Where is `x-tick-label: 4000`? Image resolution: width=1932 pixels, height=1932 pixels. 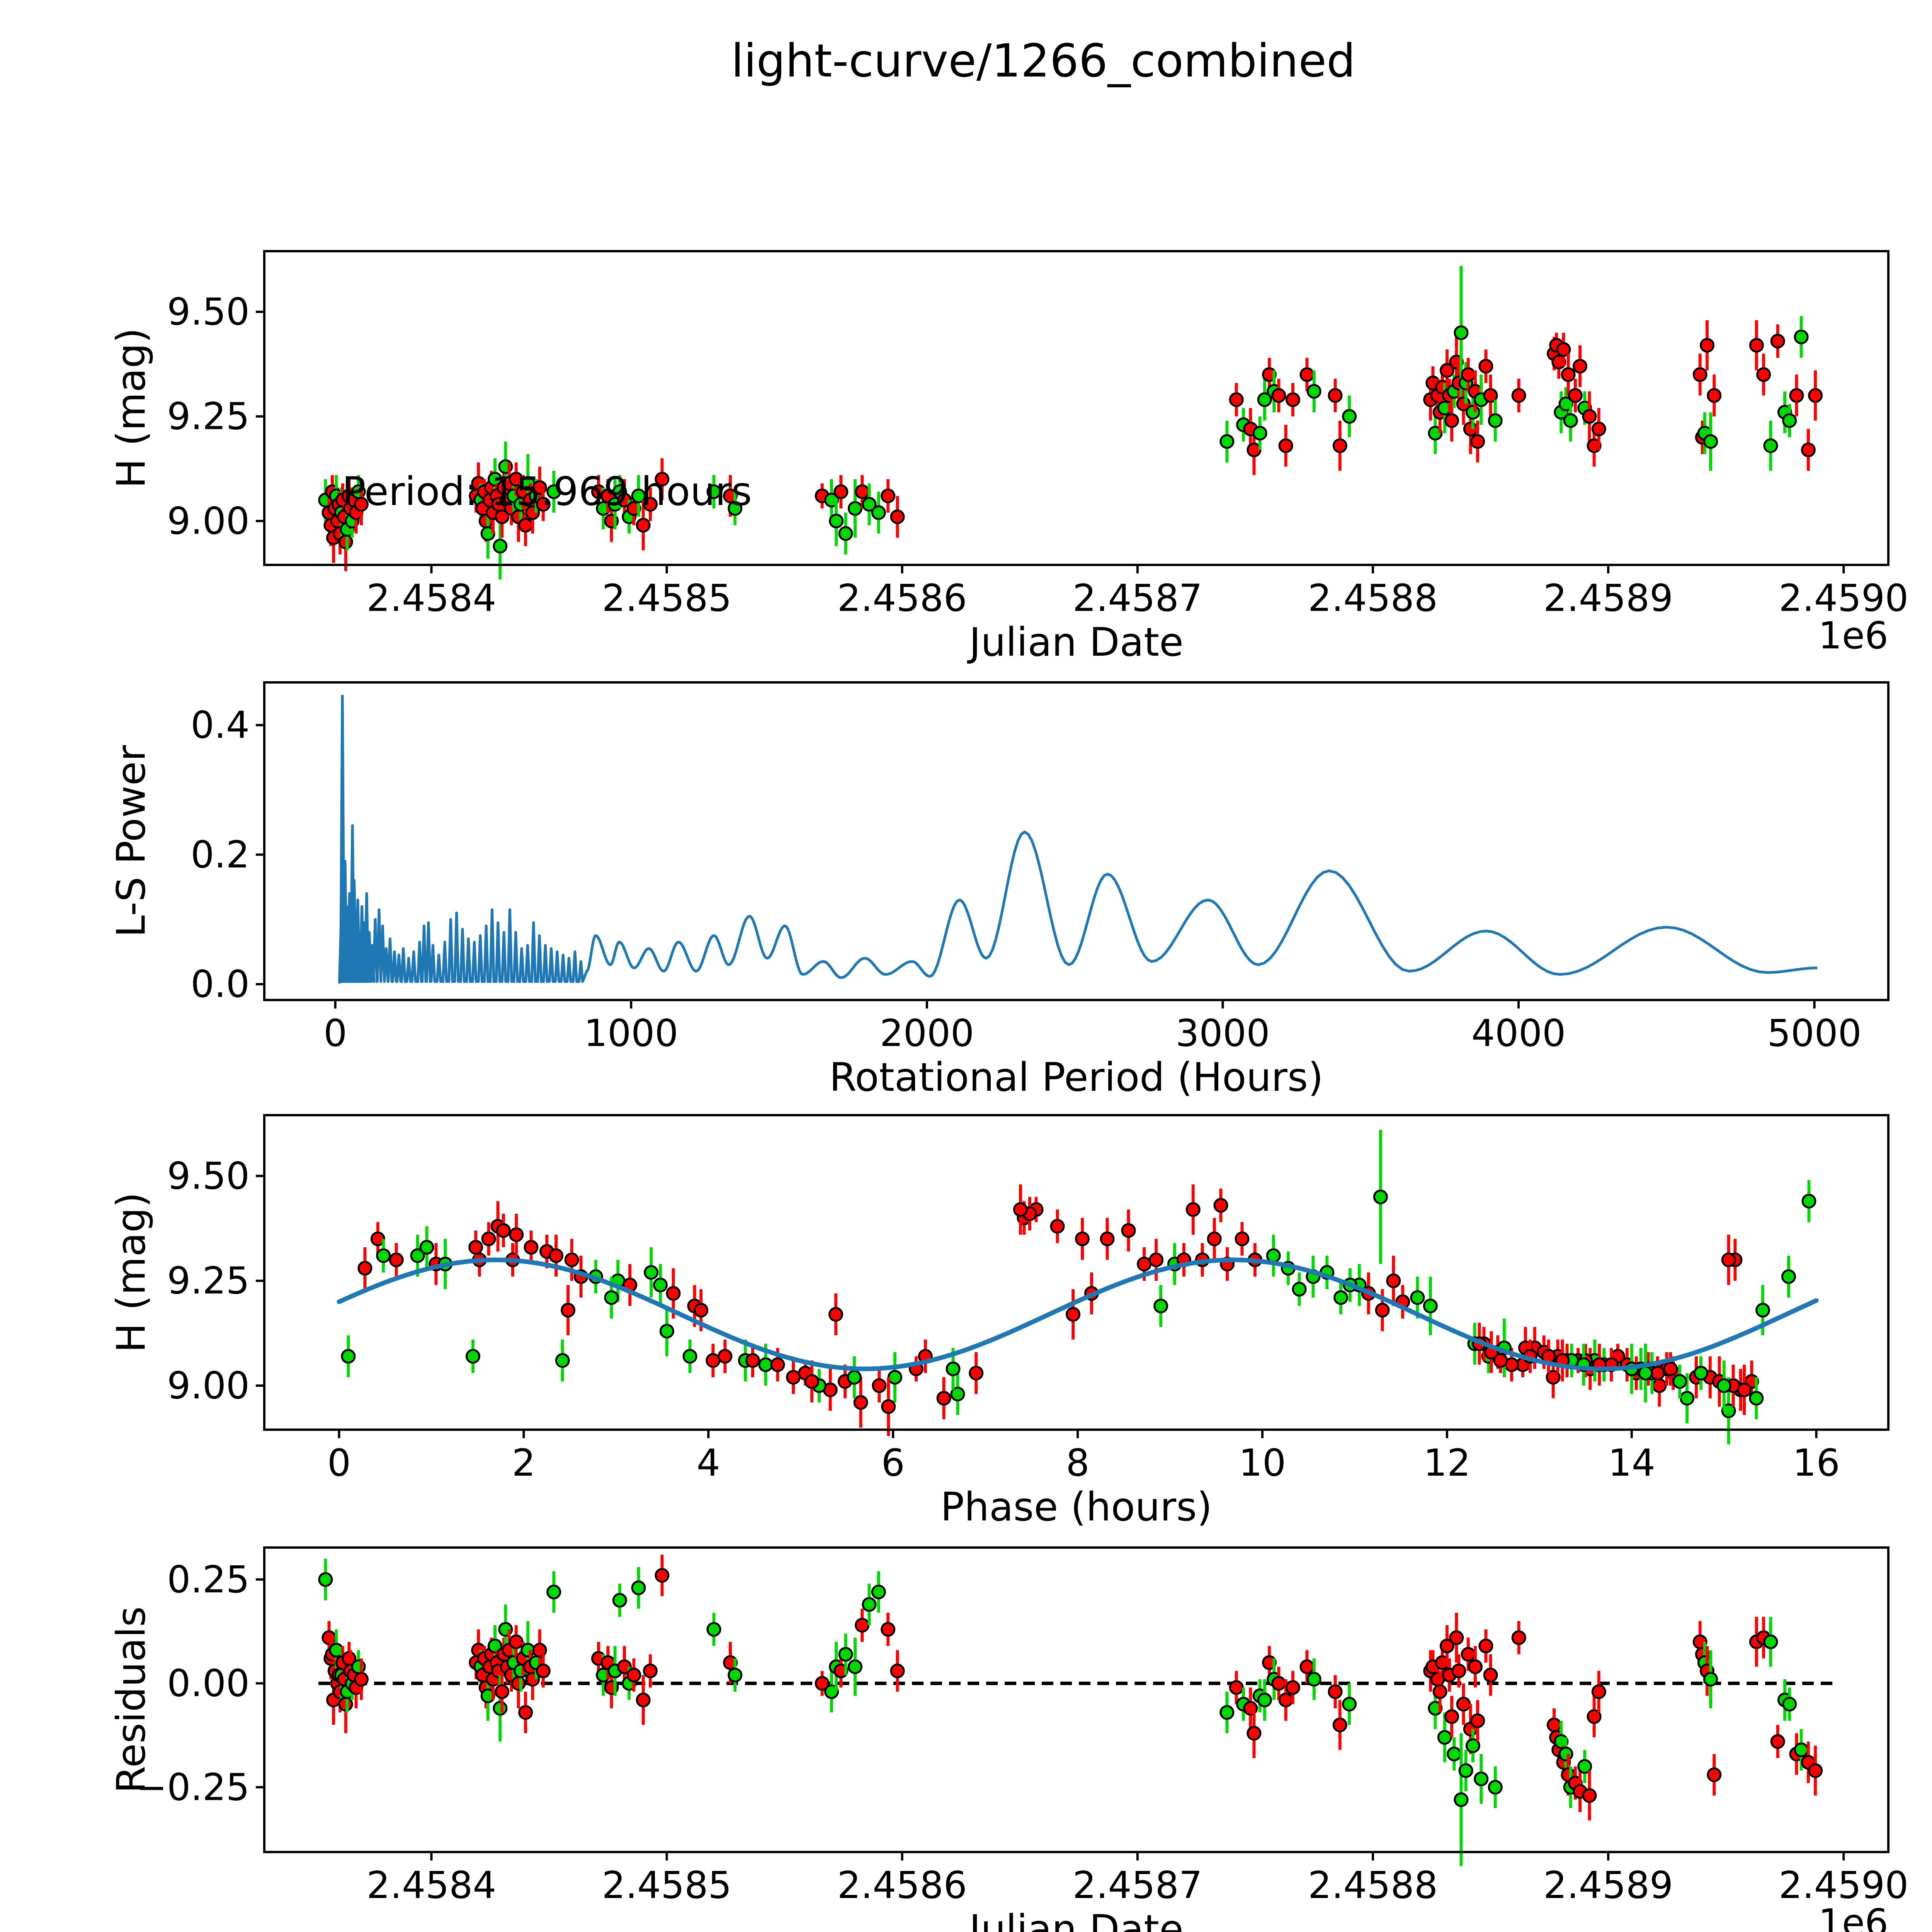
x-tick-label: 4000 is located at coordinates (1518, 1034).